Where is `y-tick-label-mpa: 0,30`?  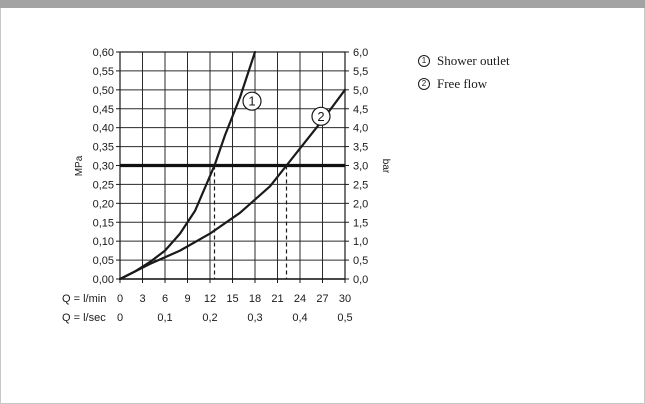 y-tick-label-mpa: 0,30 is located at coordinates (103, 167).